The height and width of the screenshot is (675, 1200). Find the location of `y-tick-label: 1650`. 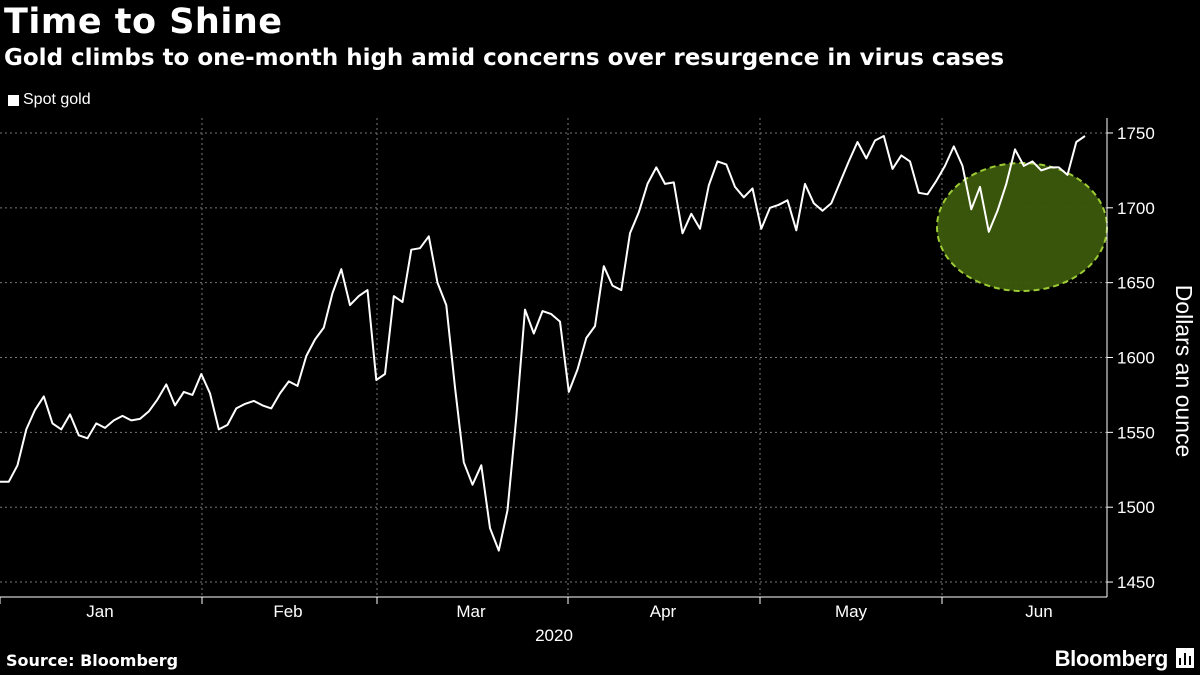

y-tick-label: 1650 is located at coordinates (1136, 283).